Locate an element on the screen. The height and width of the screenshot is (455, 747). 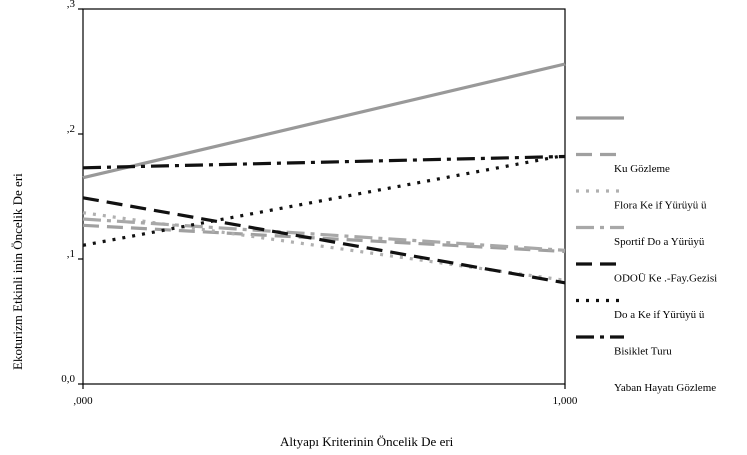
legend-label-7: Yaban Hayatı Gözleme is located at coordinates (665, 388).